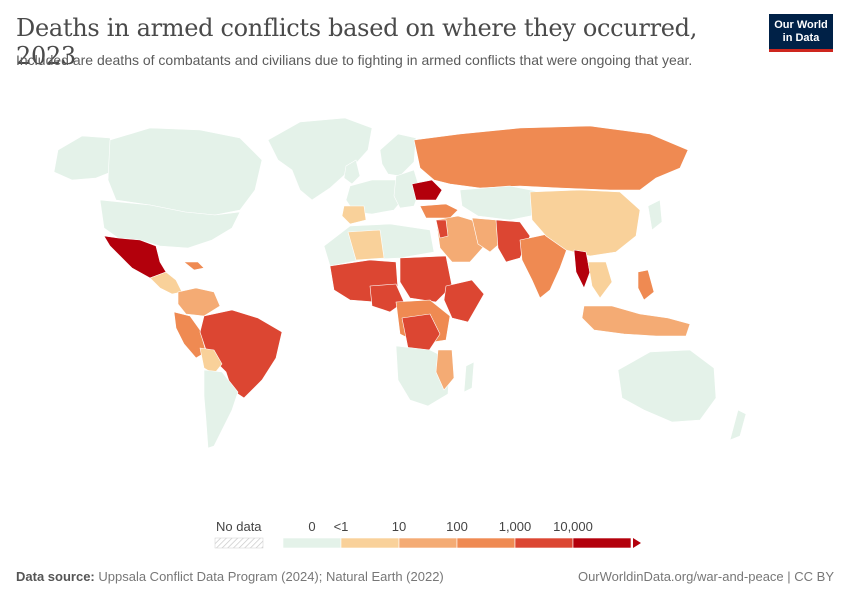 The width and height of the screenshot is (850, 600). What do you see at coordinates (445, 370) in the screenshot?
I see `region-mozambique` at bounding box center [445, 370].